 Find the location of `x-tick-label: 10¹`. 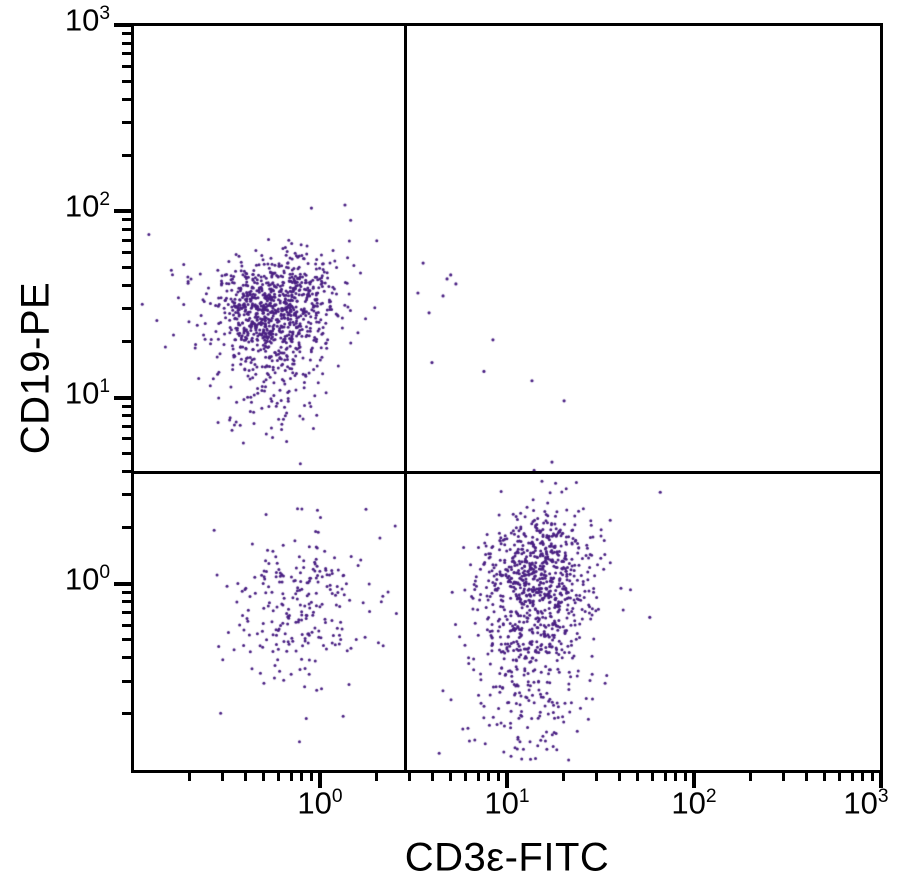

x-tick-label: 10¹ is located at coordinates (507, 803).